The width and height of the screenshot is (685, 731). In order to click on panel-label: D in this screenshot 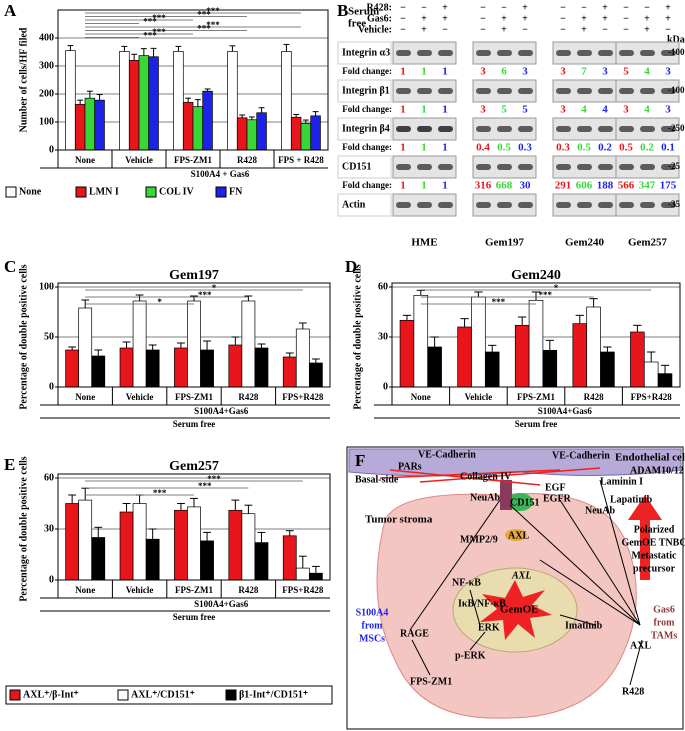, I will do `click(351, 266)`.